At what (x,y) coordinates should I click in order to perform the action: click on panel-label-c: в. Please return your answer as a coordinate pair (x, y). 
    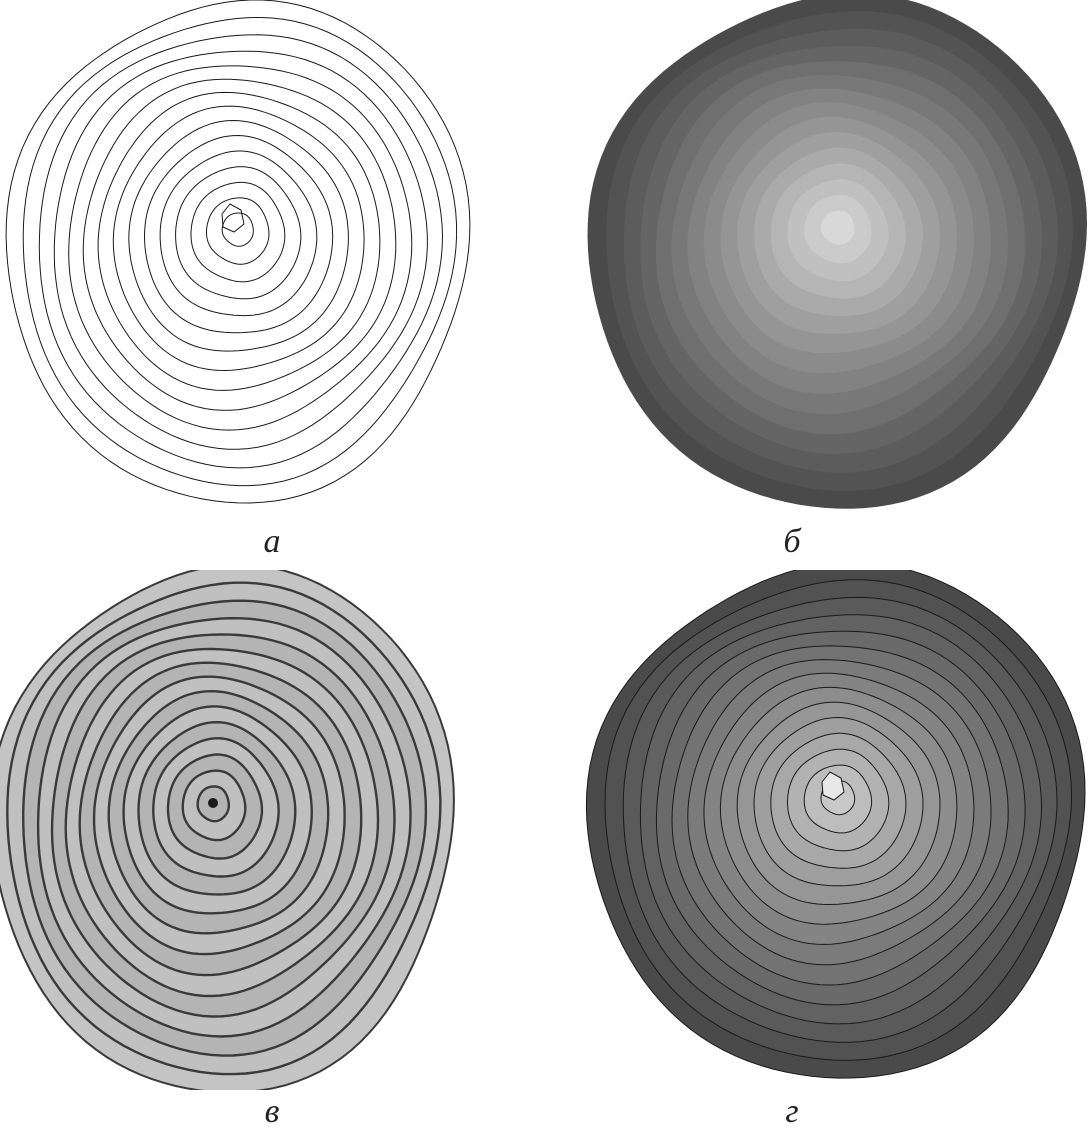
    Looking at the image, I should click on (272, 1111).